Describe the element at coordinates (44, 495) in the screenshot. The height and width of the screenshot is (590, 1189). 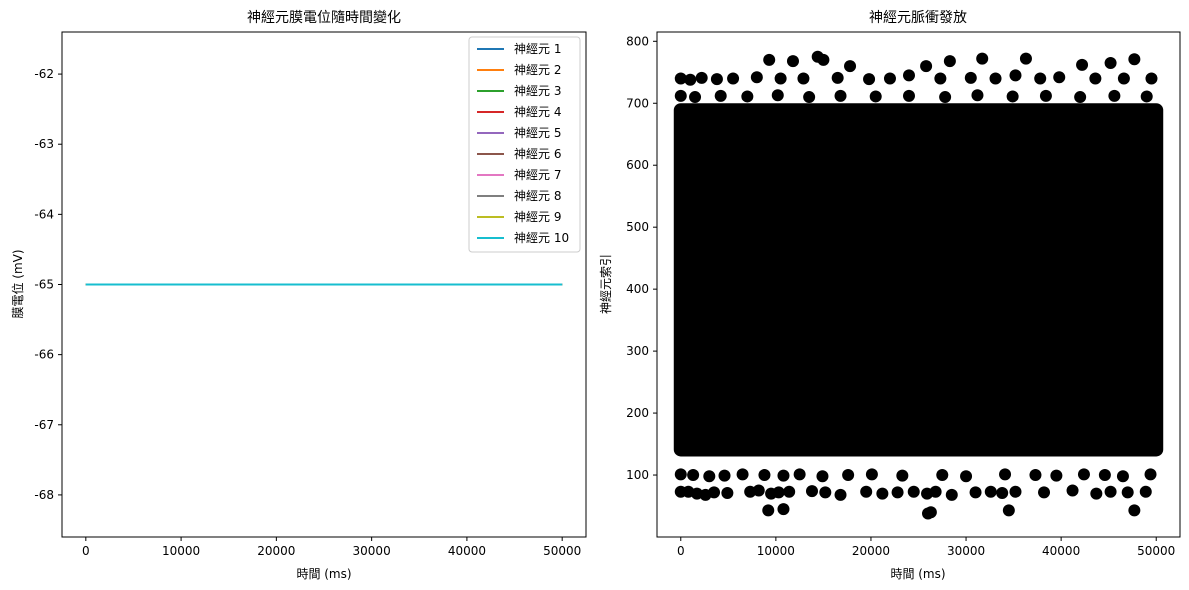
I see `y-tick-label: -68` at that location.